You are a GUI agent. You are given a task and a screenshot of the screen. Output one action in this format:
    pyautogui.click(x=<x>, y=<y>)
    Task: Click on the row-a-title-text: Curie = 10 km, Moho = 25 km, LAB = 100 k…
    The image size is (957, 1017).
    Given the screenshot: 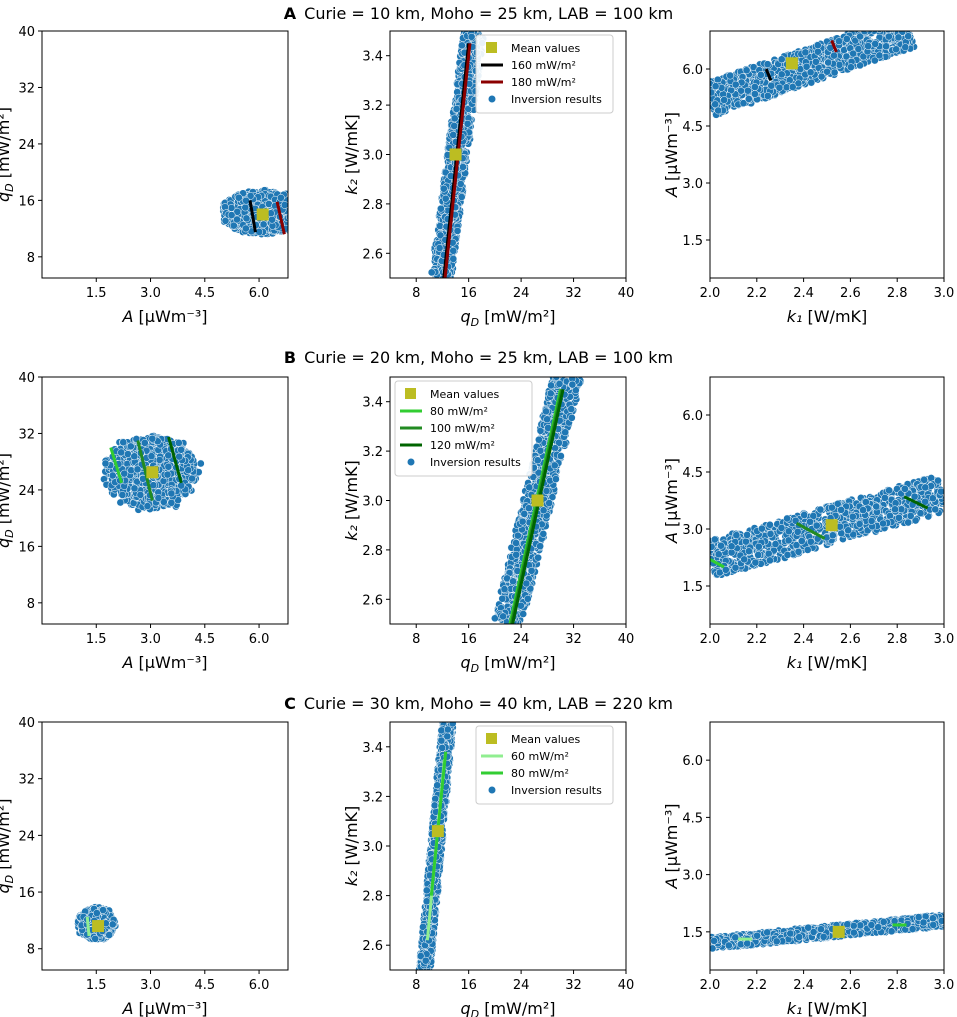 What is the action you would take?
    pyautogui.click(x=489, y=13)
    